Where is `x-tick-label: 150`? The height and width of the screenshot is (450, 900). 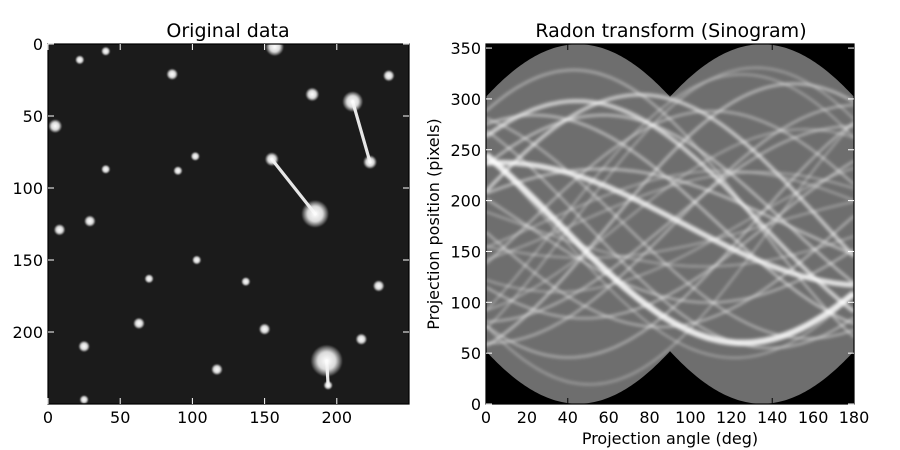 x-tick-label: 150 is located at coordinates (264, 417).